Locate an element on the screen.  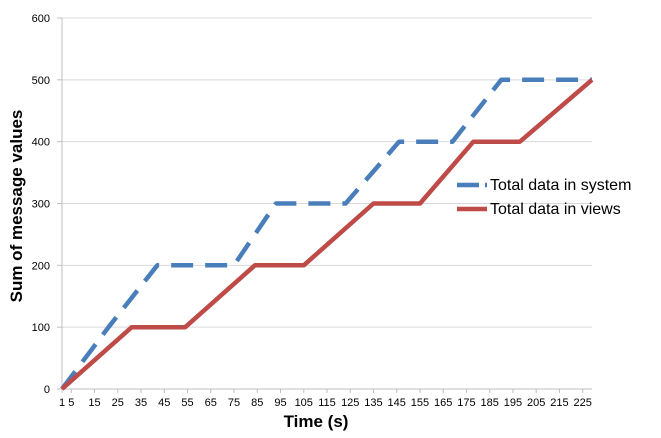
x-tick-label: 135 is located at coordinates (373, 403).